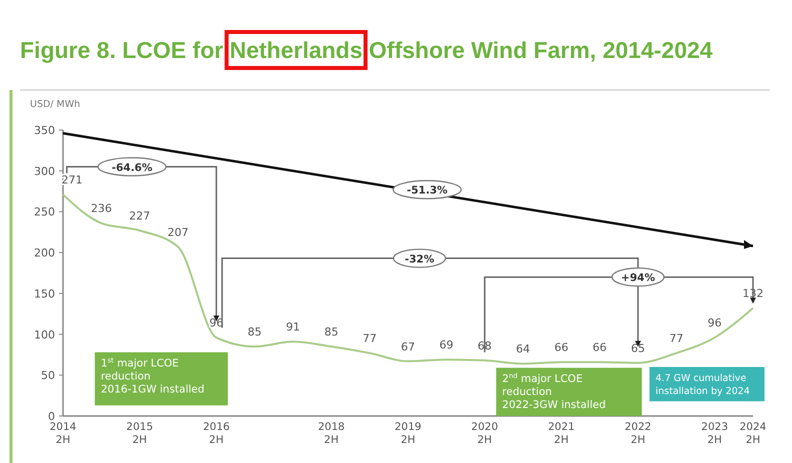  I want to click on y-tick-label: 0, so click(51, 416).